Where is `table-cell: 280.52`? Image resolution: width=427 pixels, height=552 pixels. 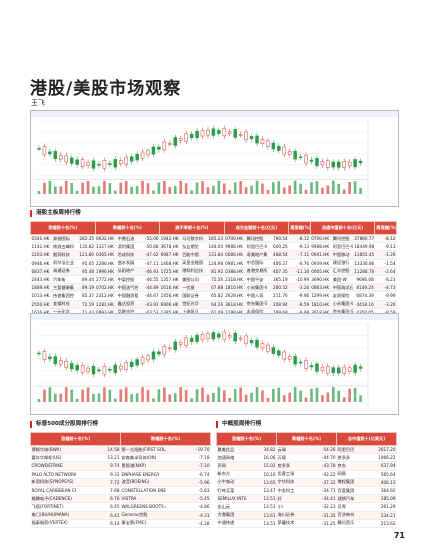
table-cell: 280.52 is located at coordinates (278, 288).